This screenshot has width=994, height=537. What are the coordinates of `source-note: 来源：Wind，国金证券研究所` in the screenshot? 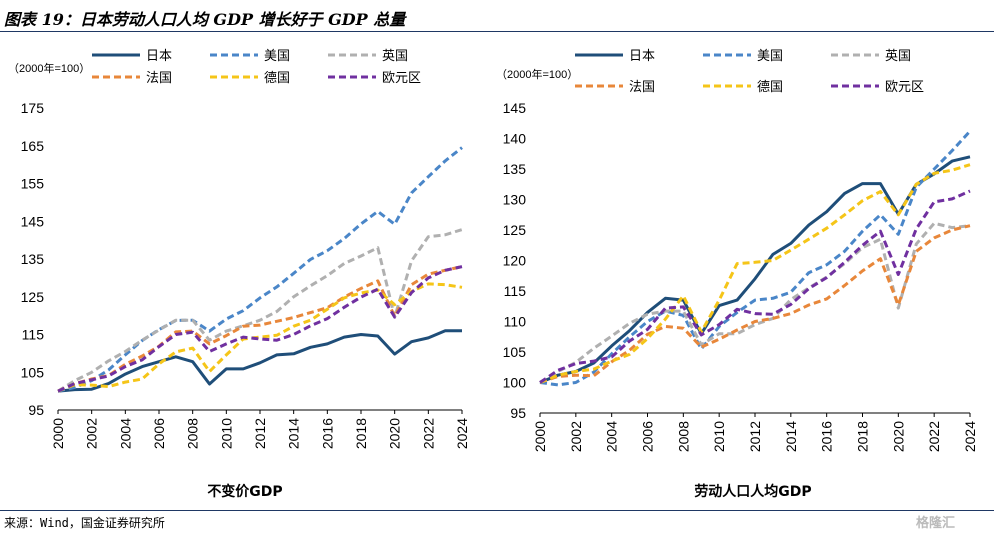 It's located at (84, 523).